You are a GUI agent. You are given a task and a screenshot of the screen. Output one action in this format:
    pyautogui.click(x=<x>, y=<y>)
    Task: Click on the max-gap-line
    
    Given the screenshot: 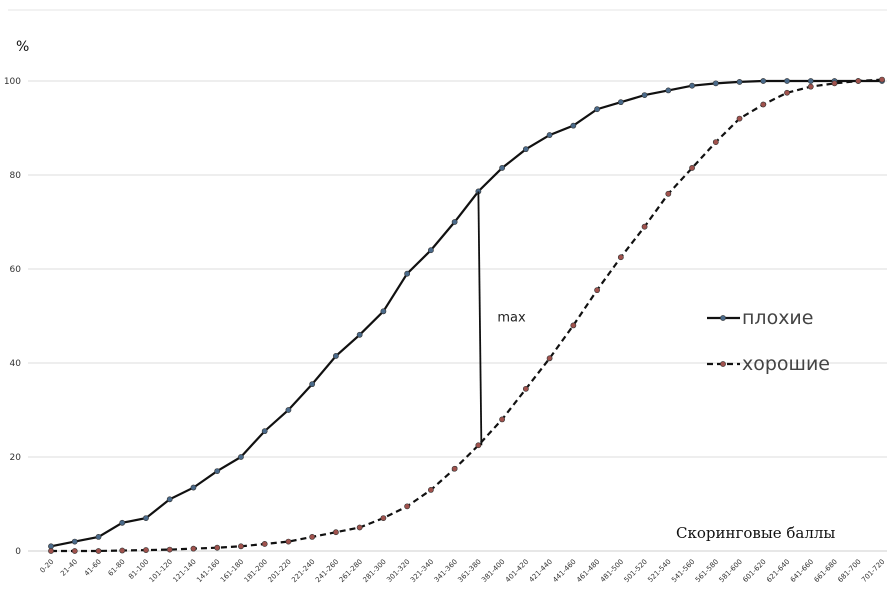 What is the action you would take?
    pyautogui.click(x=480, y=318)
    